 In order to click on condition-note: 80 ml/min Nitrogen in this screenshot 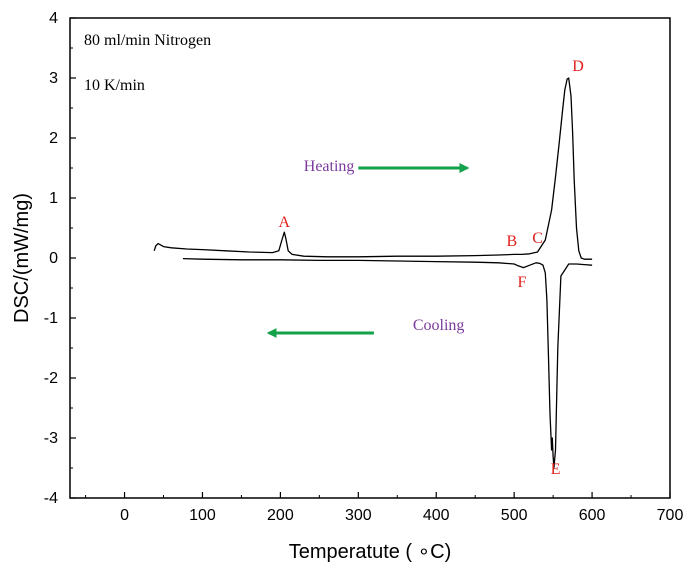, I will do `click(147, 40)`.